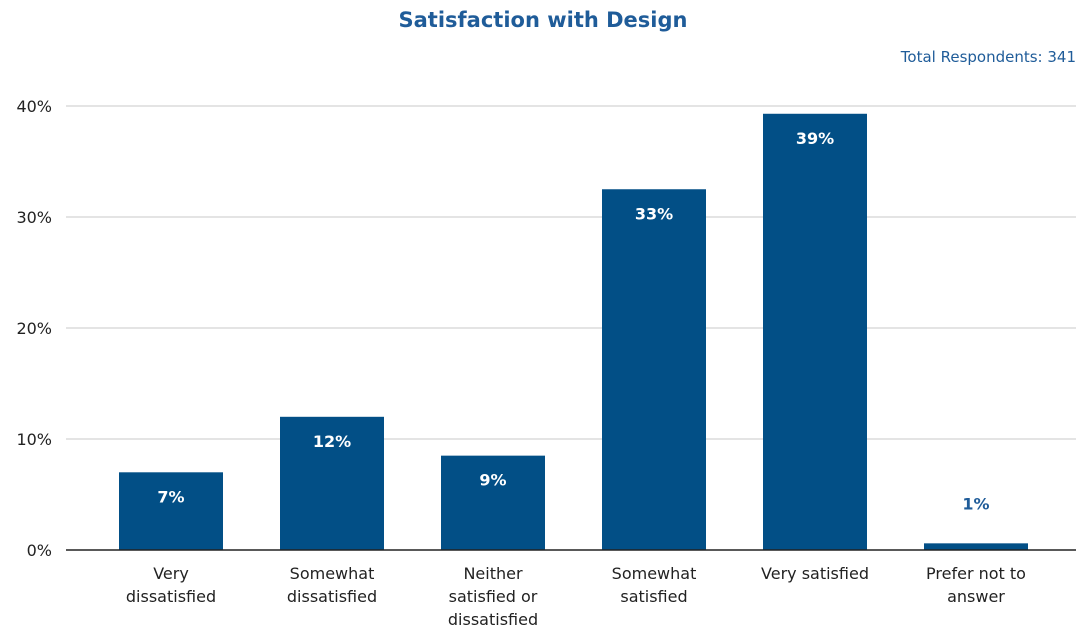  What do you see at coordinates (34, 439) in the screenshot?
I see `y-tick-label: 10%` at bounding box center [34, 439].